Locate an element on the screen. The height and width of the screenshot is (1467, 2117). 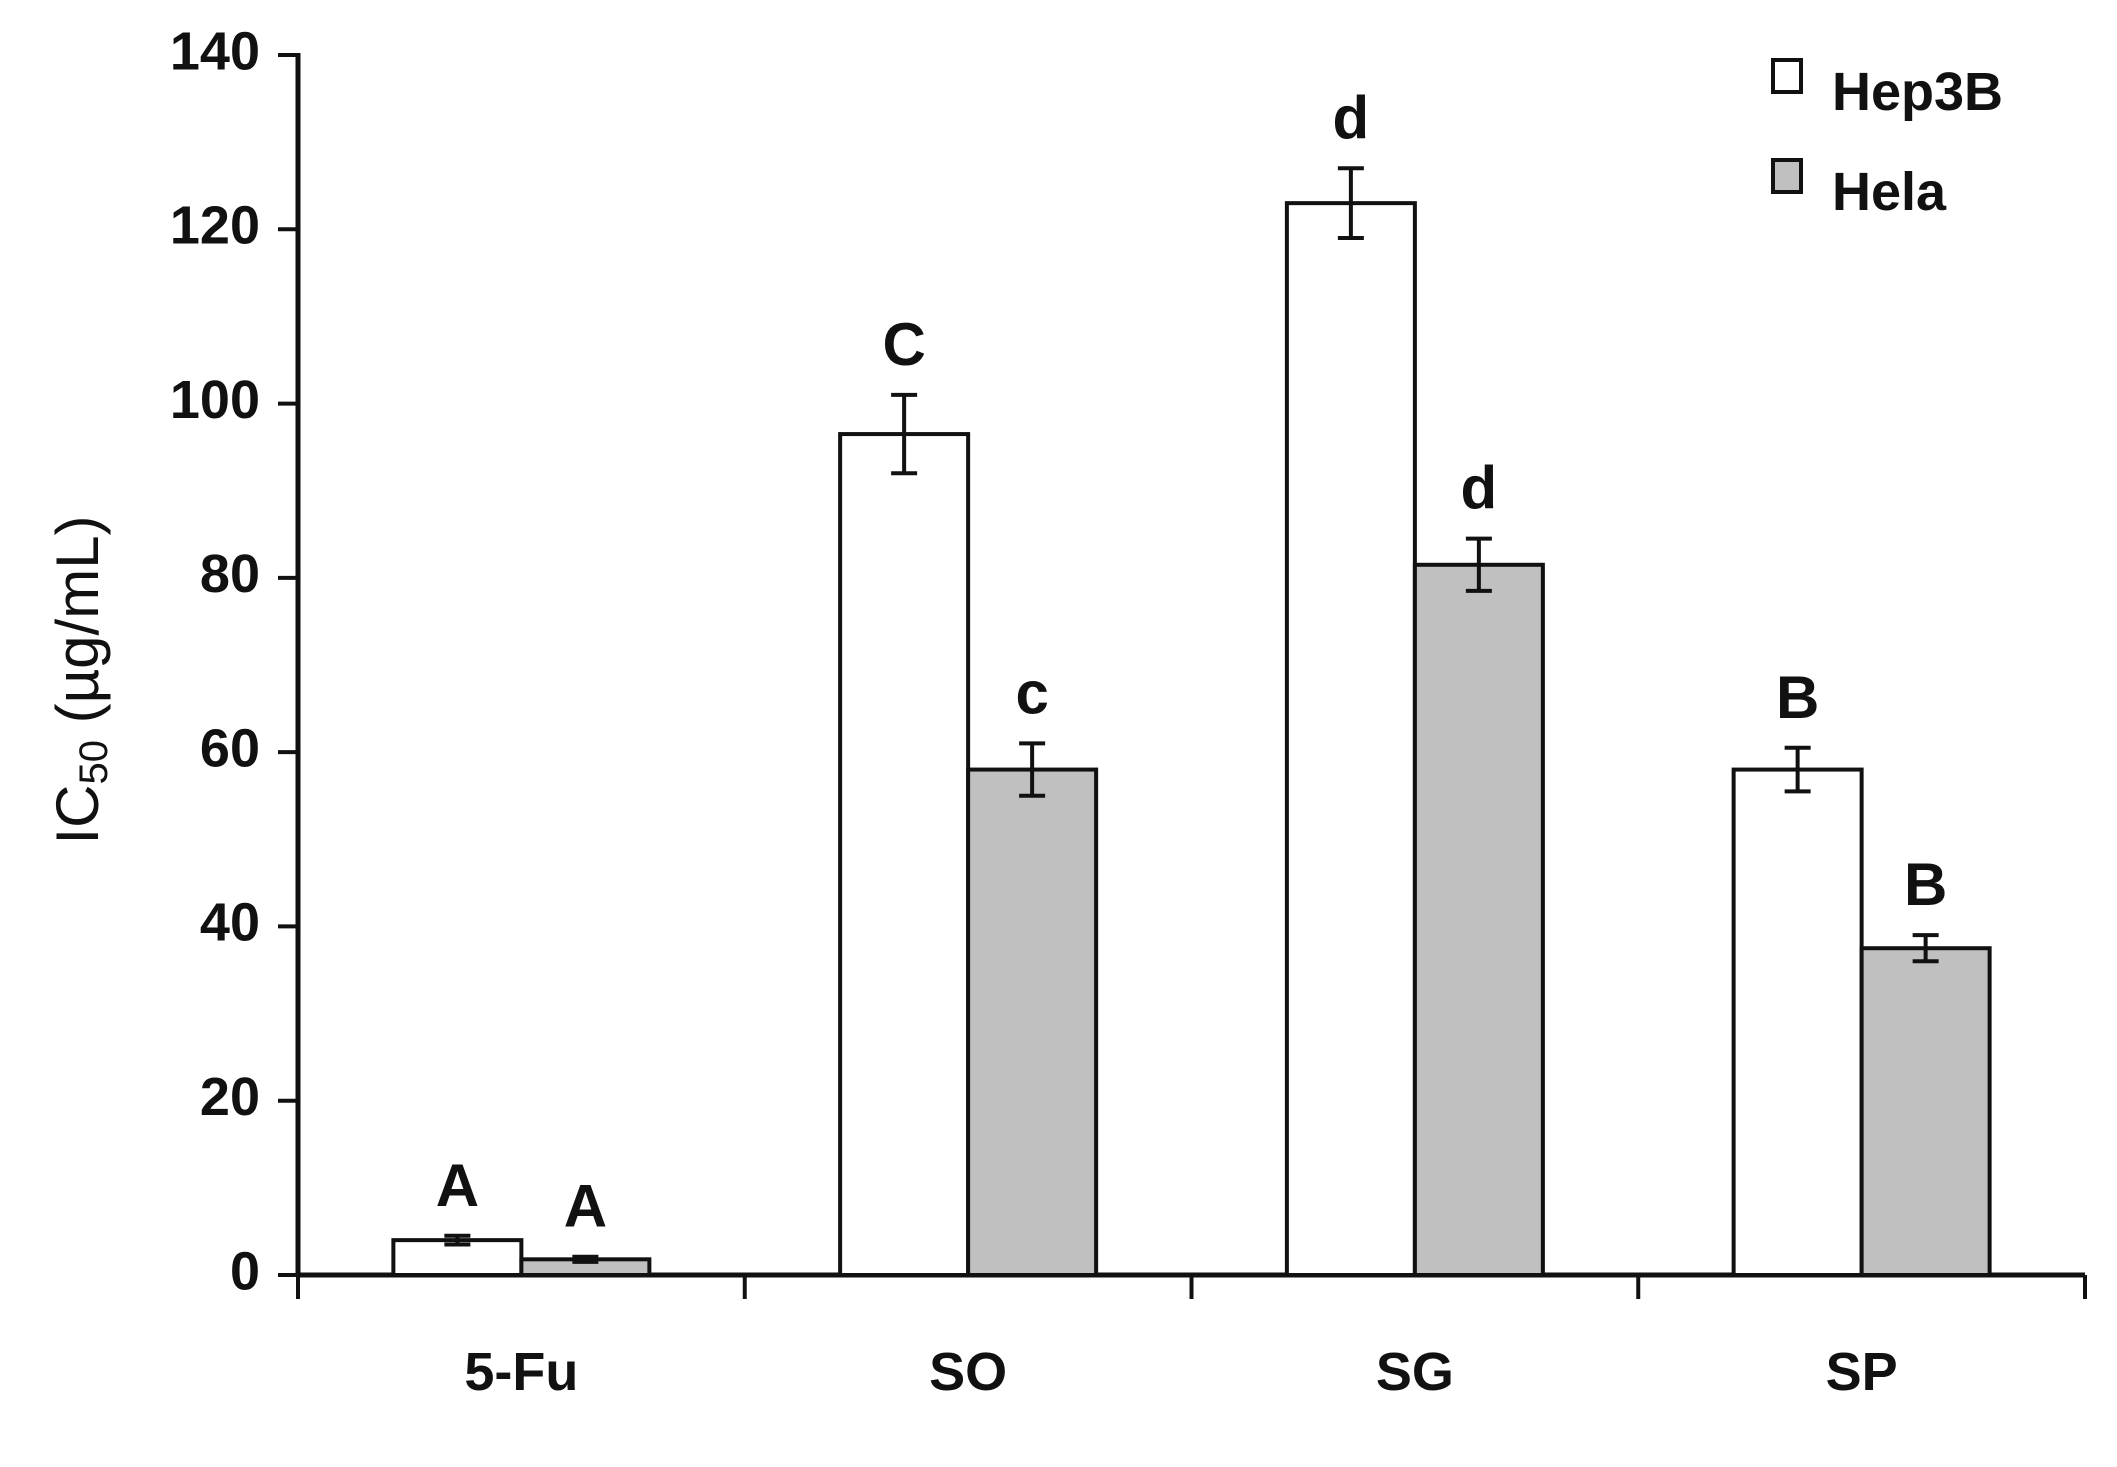
y-tick-label: 40 is located at coordinates (230, 923).